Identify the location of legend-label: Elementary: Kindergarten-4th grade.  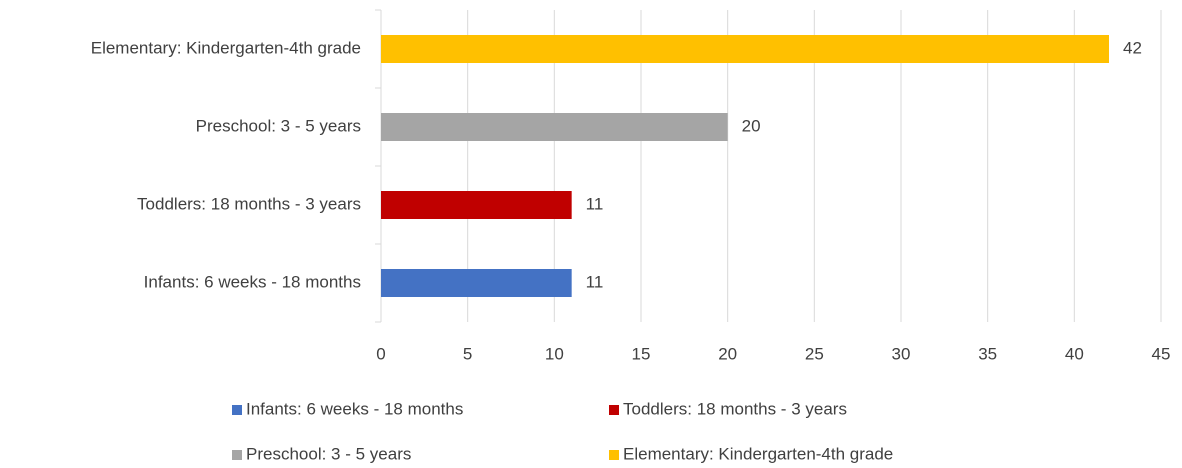
(758, 453).